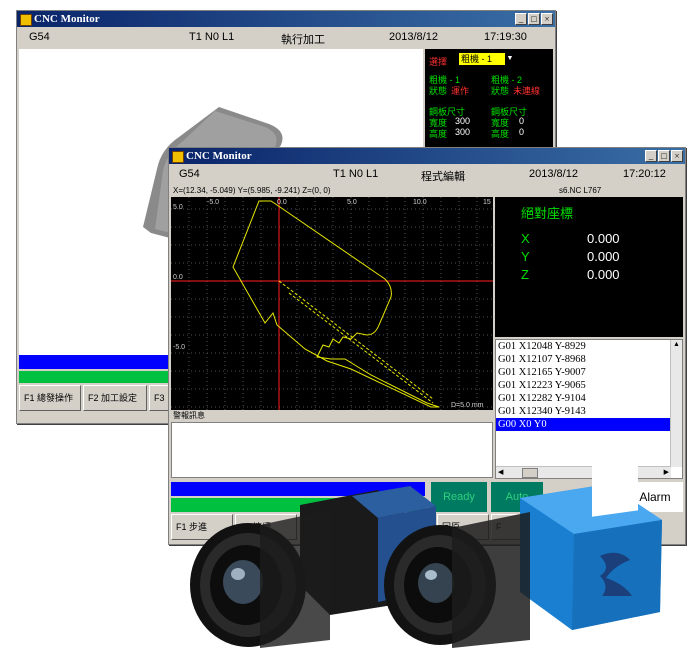 The height and width of the screenshot is (655, 690). I want to click on back-fkey-2: F2 加工設定, so click(115, 398).